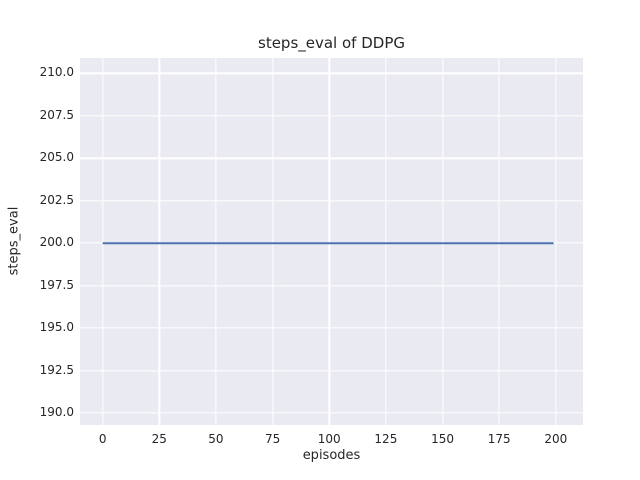 The image size is (640, 480). I want to click on x-tick-label: 75, so click(272, 439).